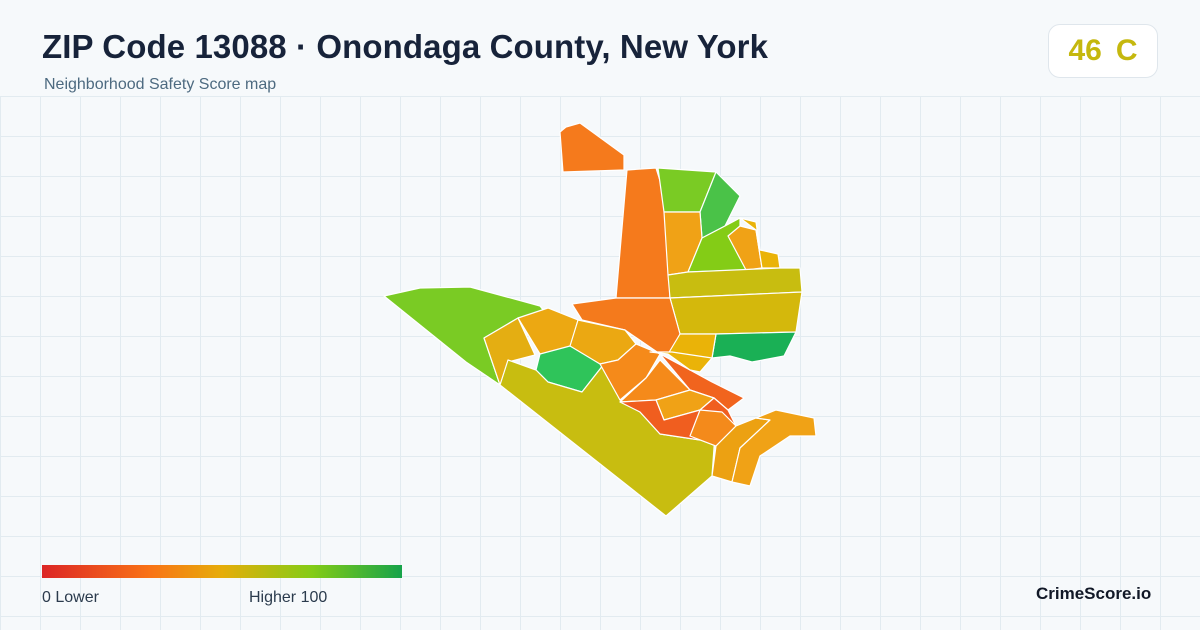 The width and height of the screenshot is (1200, 630). Describe the element at coordinates (1094, 593) in the screenshot. I see `brand-logo-text: CrimeScore.io` at that location.